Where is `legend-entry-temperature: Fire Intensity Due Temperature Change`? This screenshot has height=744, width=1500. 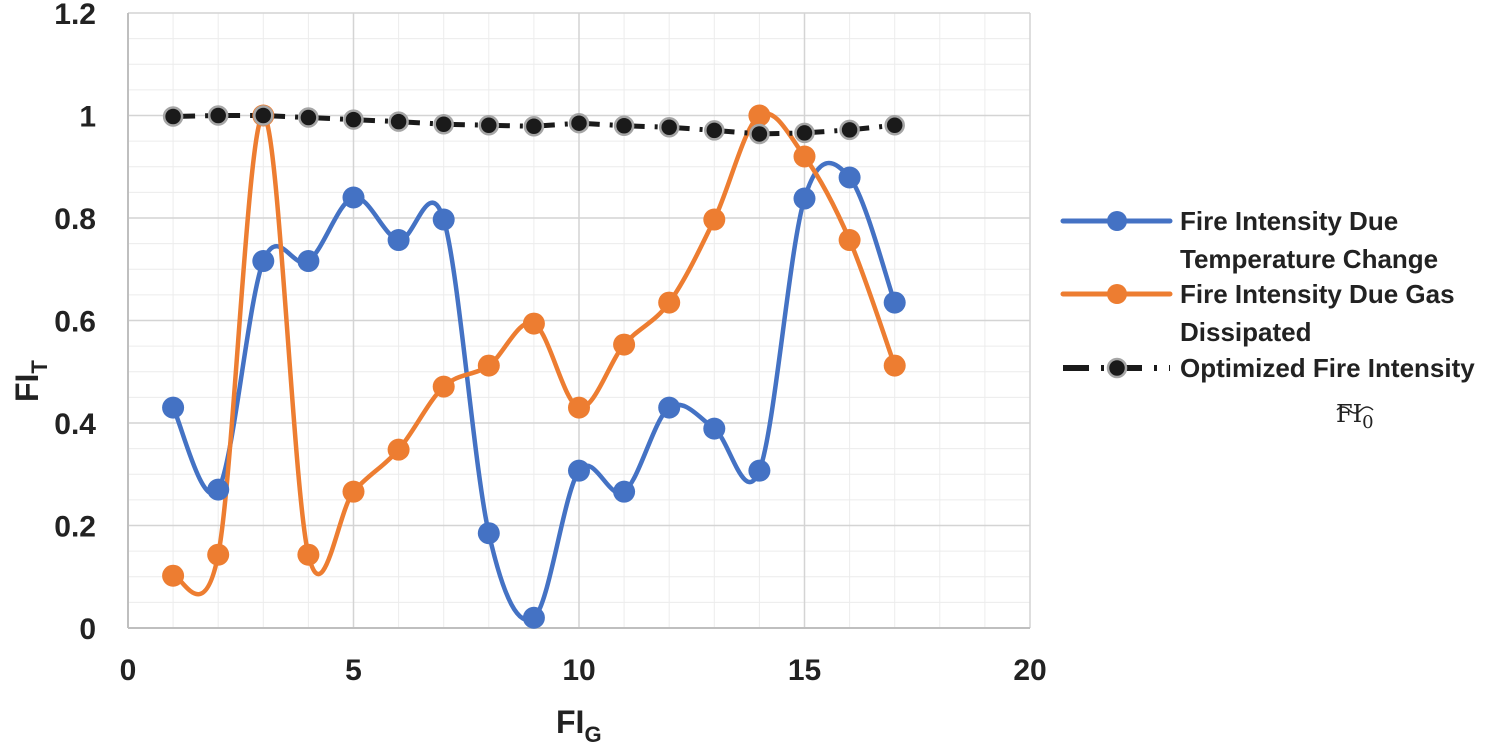 legend-entry-temperature: Fire Intensity Due Temperature Change is located at coordinates (1249, 240).